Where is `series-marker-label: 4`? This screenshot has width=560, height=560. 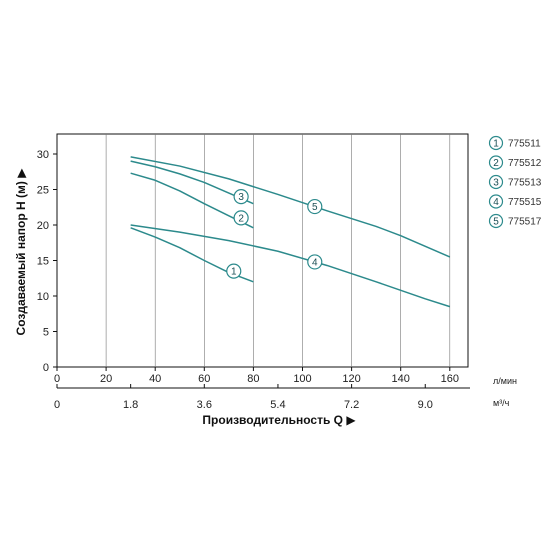
series-marker-label: 4 is located at coordinates (315, 262).